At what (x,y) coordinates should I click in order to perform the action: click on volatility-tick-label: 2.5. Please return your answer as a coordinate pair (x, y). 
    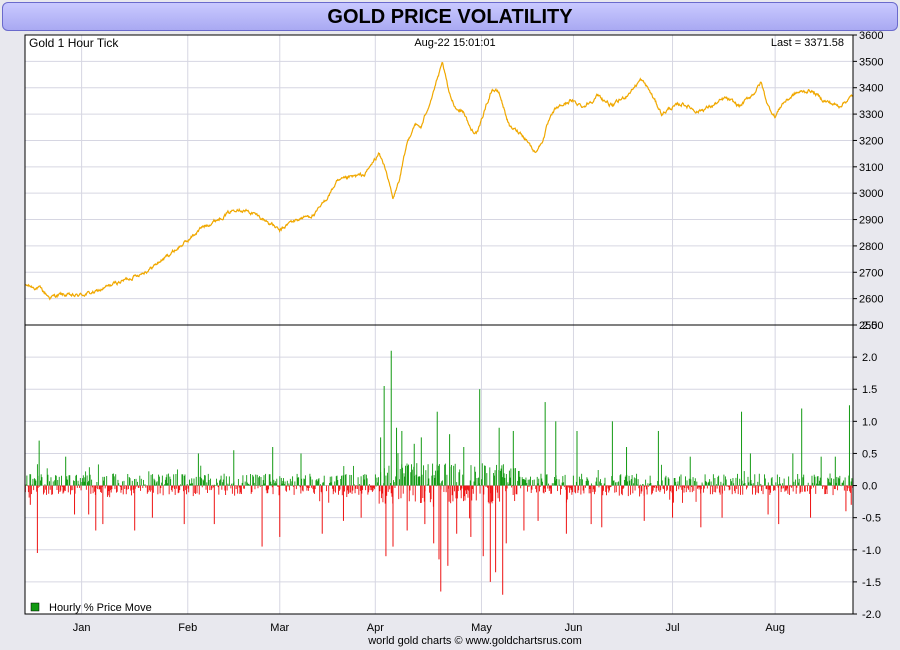
    Looking at the image, I should click on (869, 326).